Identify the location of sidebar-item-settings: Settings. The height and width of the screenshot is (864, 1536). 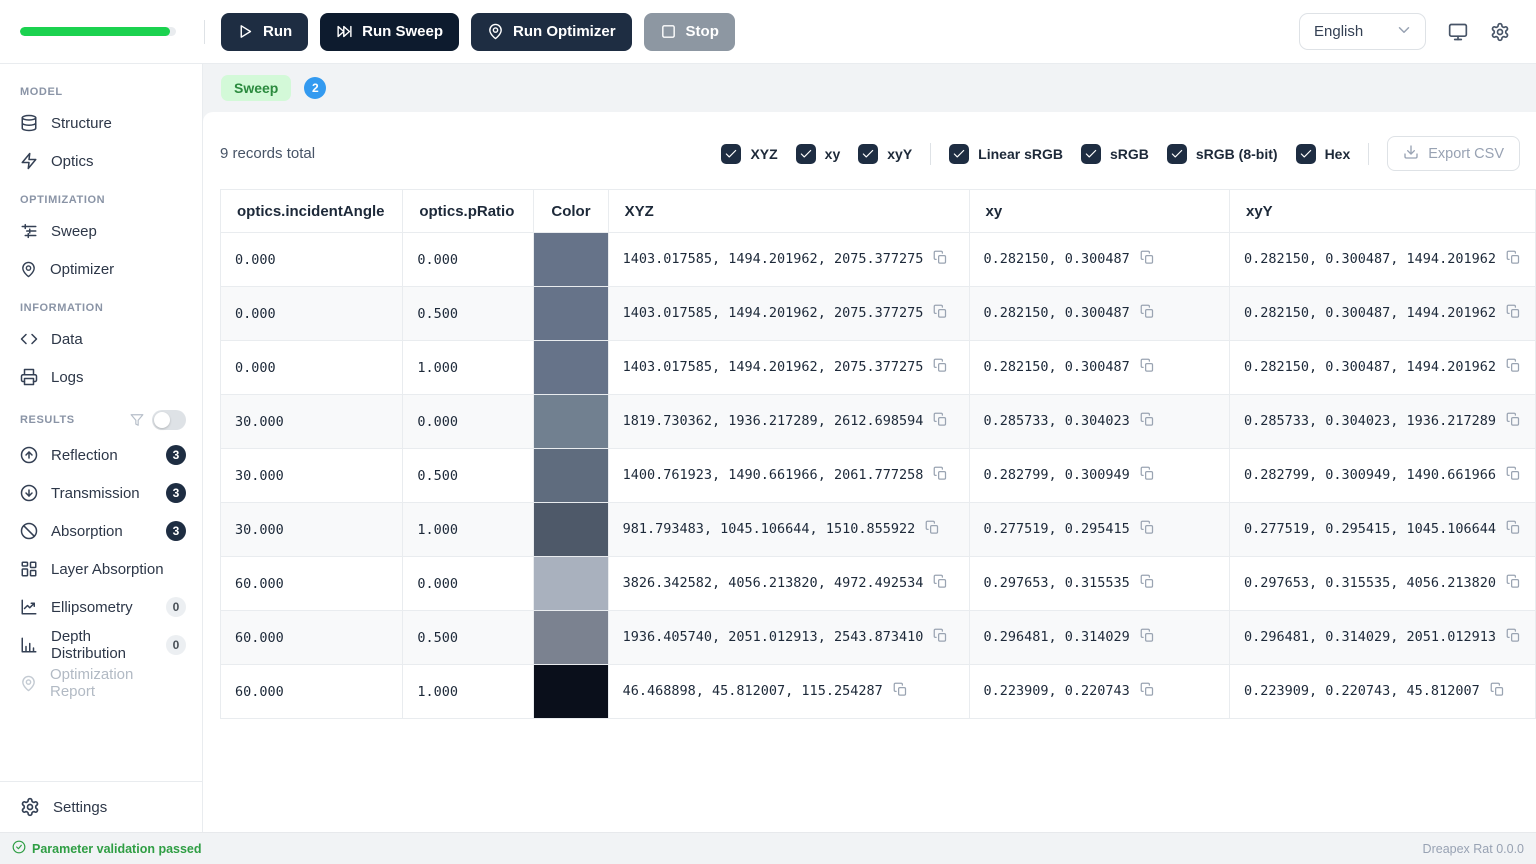
(101, 807).